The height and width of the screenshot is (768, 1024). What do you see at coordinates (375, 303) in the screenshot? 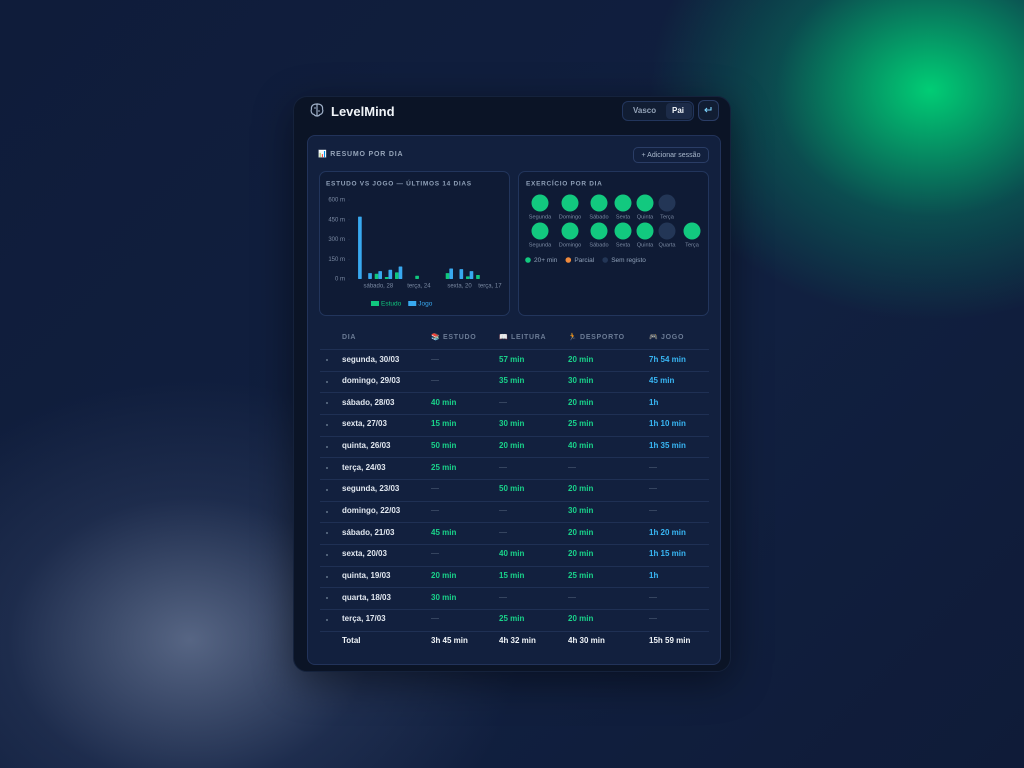
I see `legend-swatch` at bounding box center [375, 303].